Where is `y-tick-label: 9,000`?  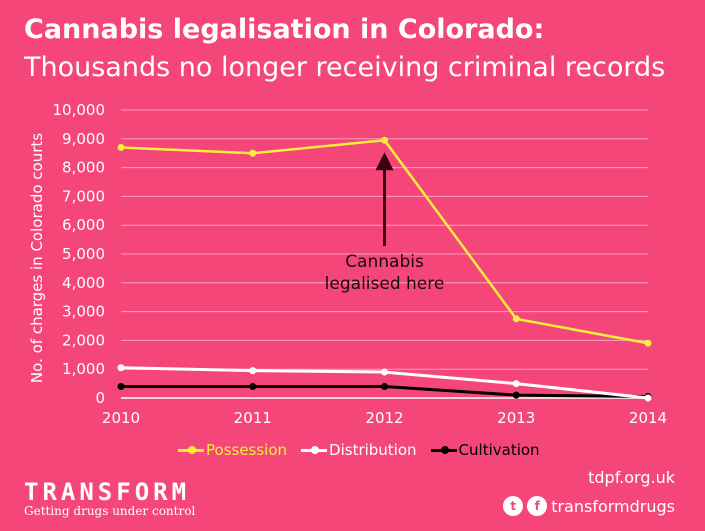 y-tick-label: 9,000 is located at coordinates (83, 139).